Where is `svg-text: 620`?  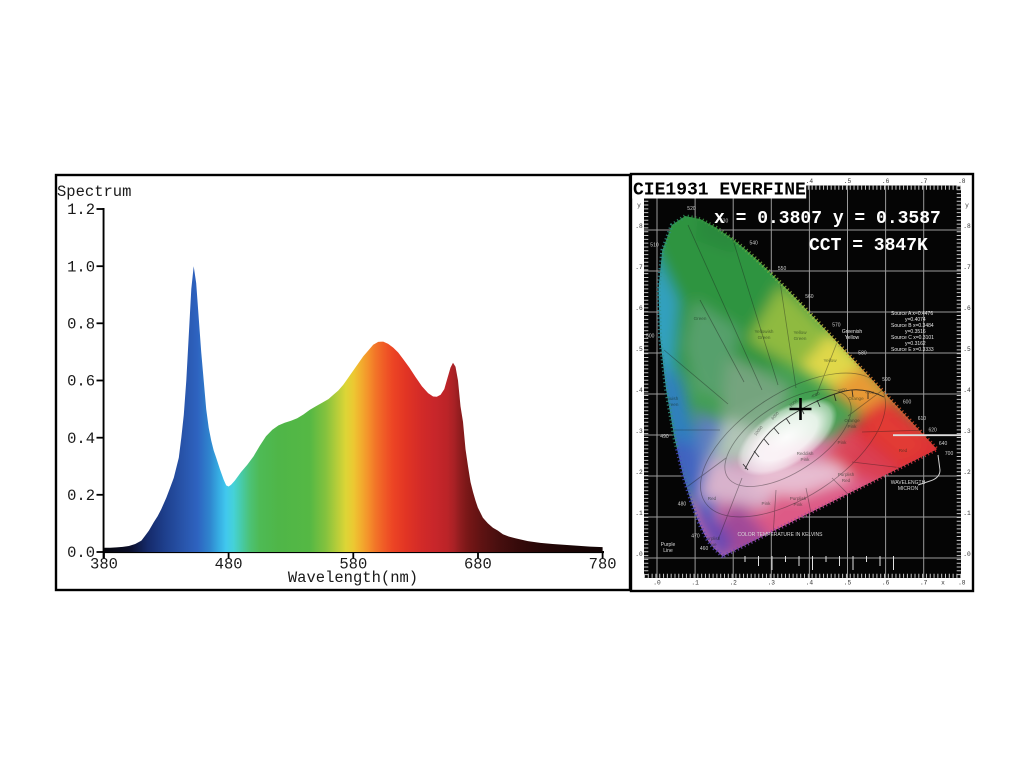 svg-text: 620 is located at coordinates (933, 431).